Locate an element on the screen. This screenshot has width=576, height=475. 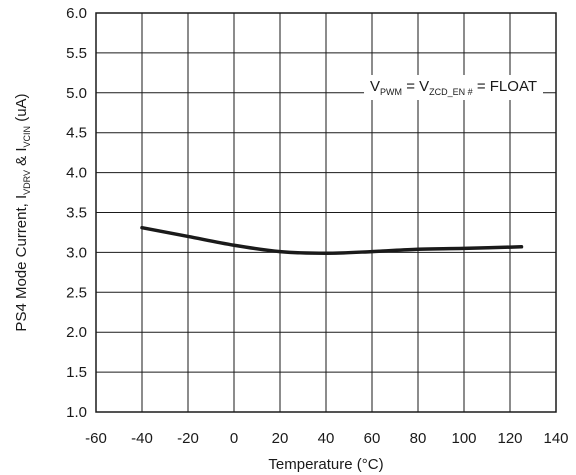
annotation-text: VPWM = VZCD_EN # = FLOAT is located at coordinates (453, 87).